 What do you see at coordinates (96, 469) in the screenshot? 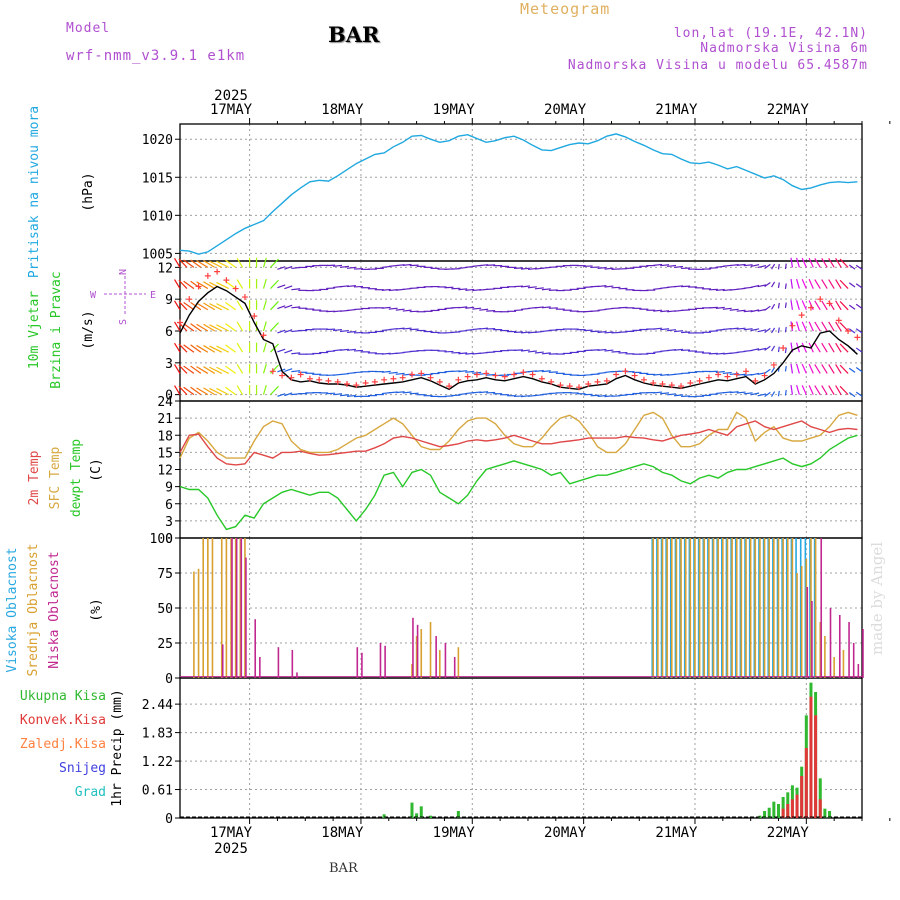
I see `temp-unit-label: (C)` at bounding box center [96, 469].